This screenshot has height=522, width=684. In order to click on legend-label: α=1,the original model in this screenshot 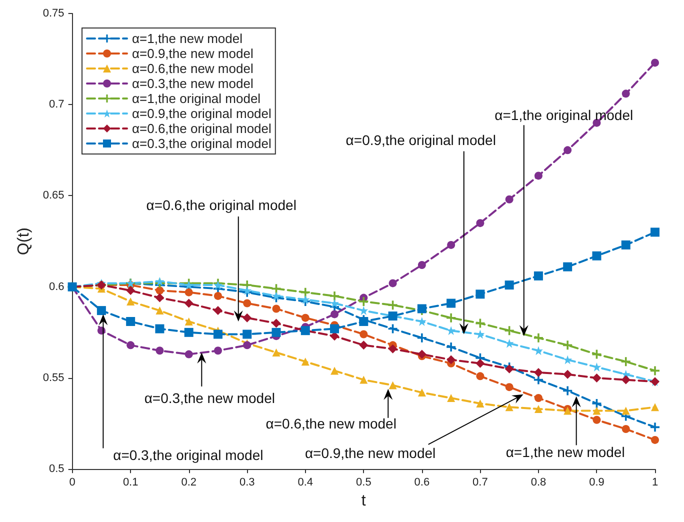, I will do `click(196, 98)`.